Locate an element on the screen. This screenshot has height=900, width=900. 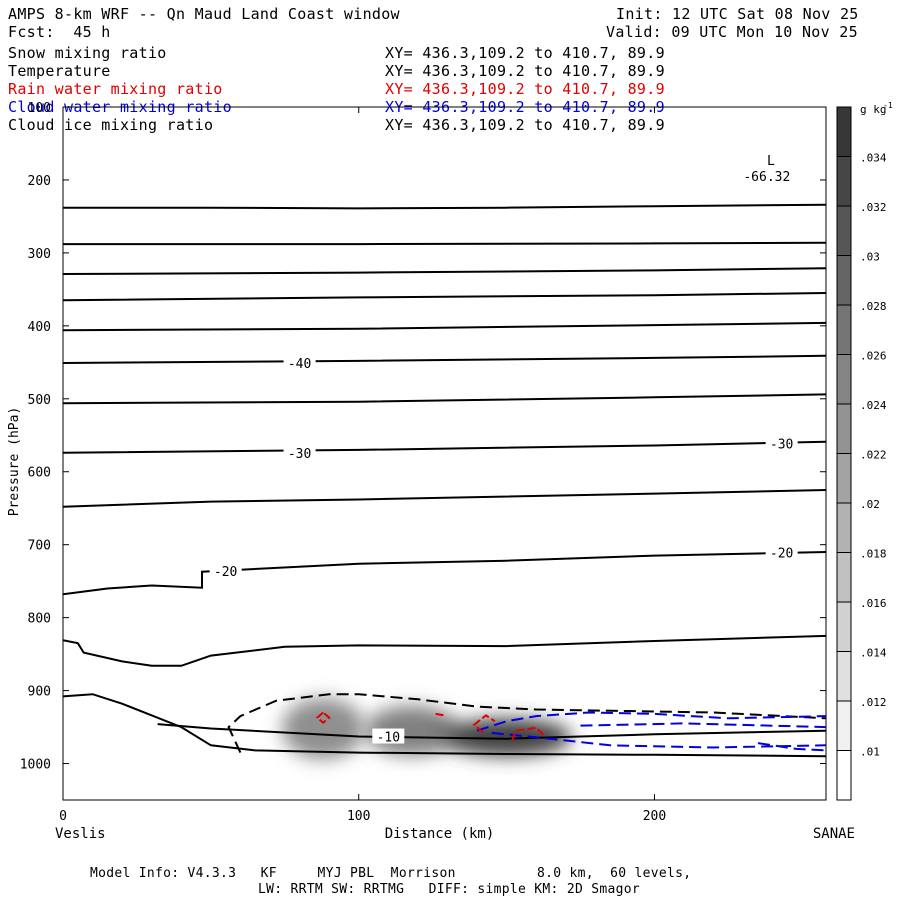
y-tick-label: 300 is located at coordinates (39, 254).